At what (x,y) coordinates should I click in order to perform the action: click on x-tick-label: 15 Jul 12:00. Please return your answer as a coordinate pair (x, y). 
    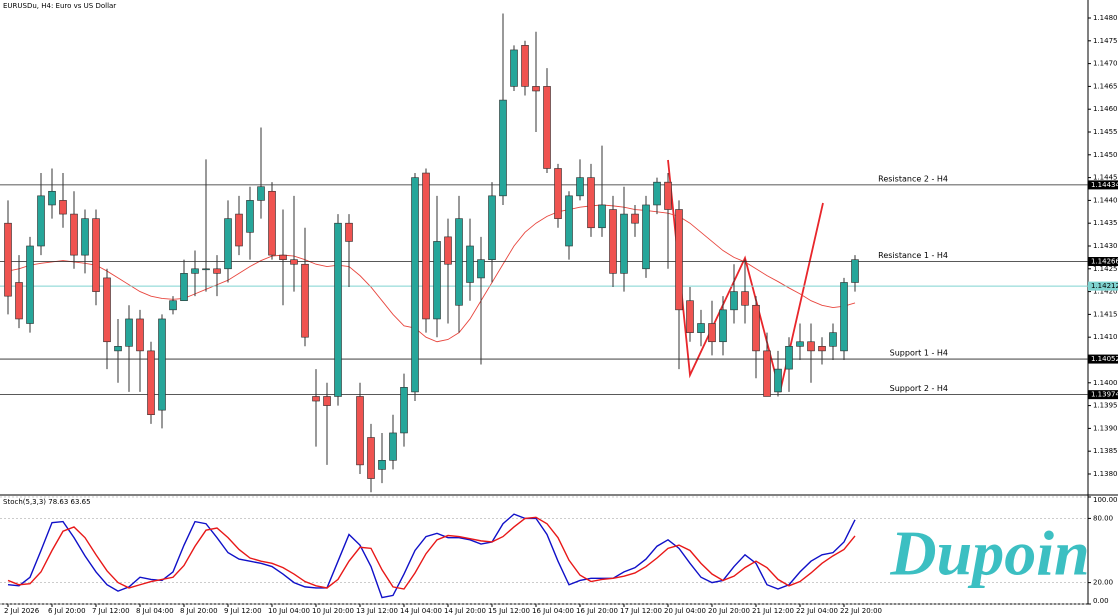
    Looking at the image, I should click on (509, 611).